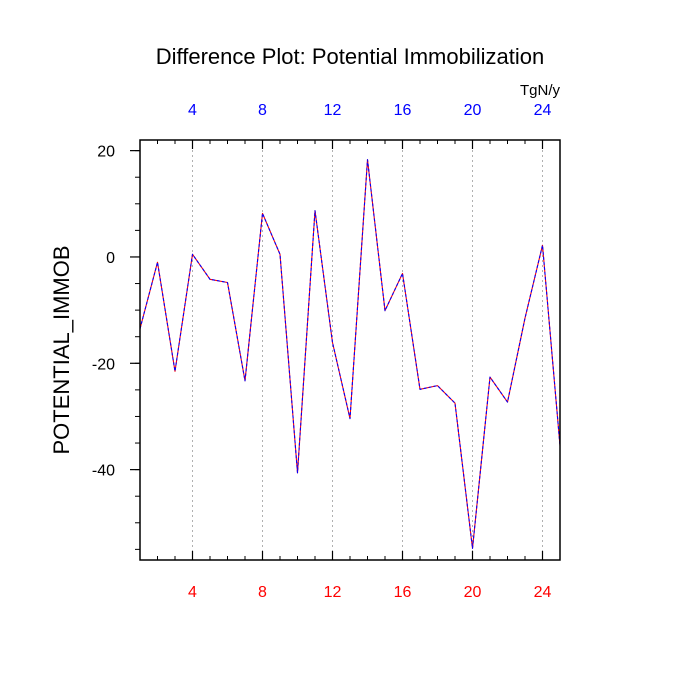 This screenshot has width=700, height=700. What do you see at coordinates (110, 258) in the screenshot?
I see `y-tick-label: 0` at bounding box center [110, 258].